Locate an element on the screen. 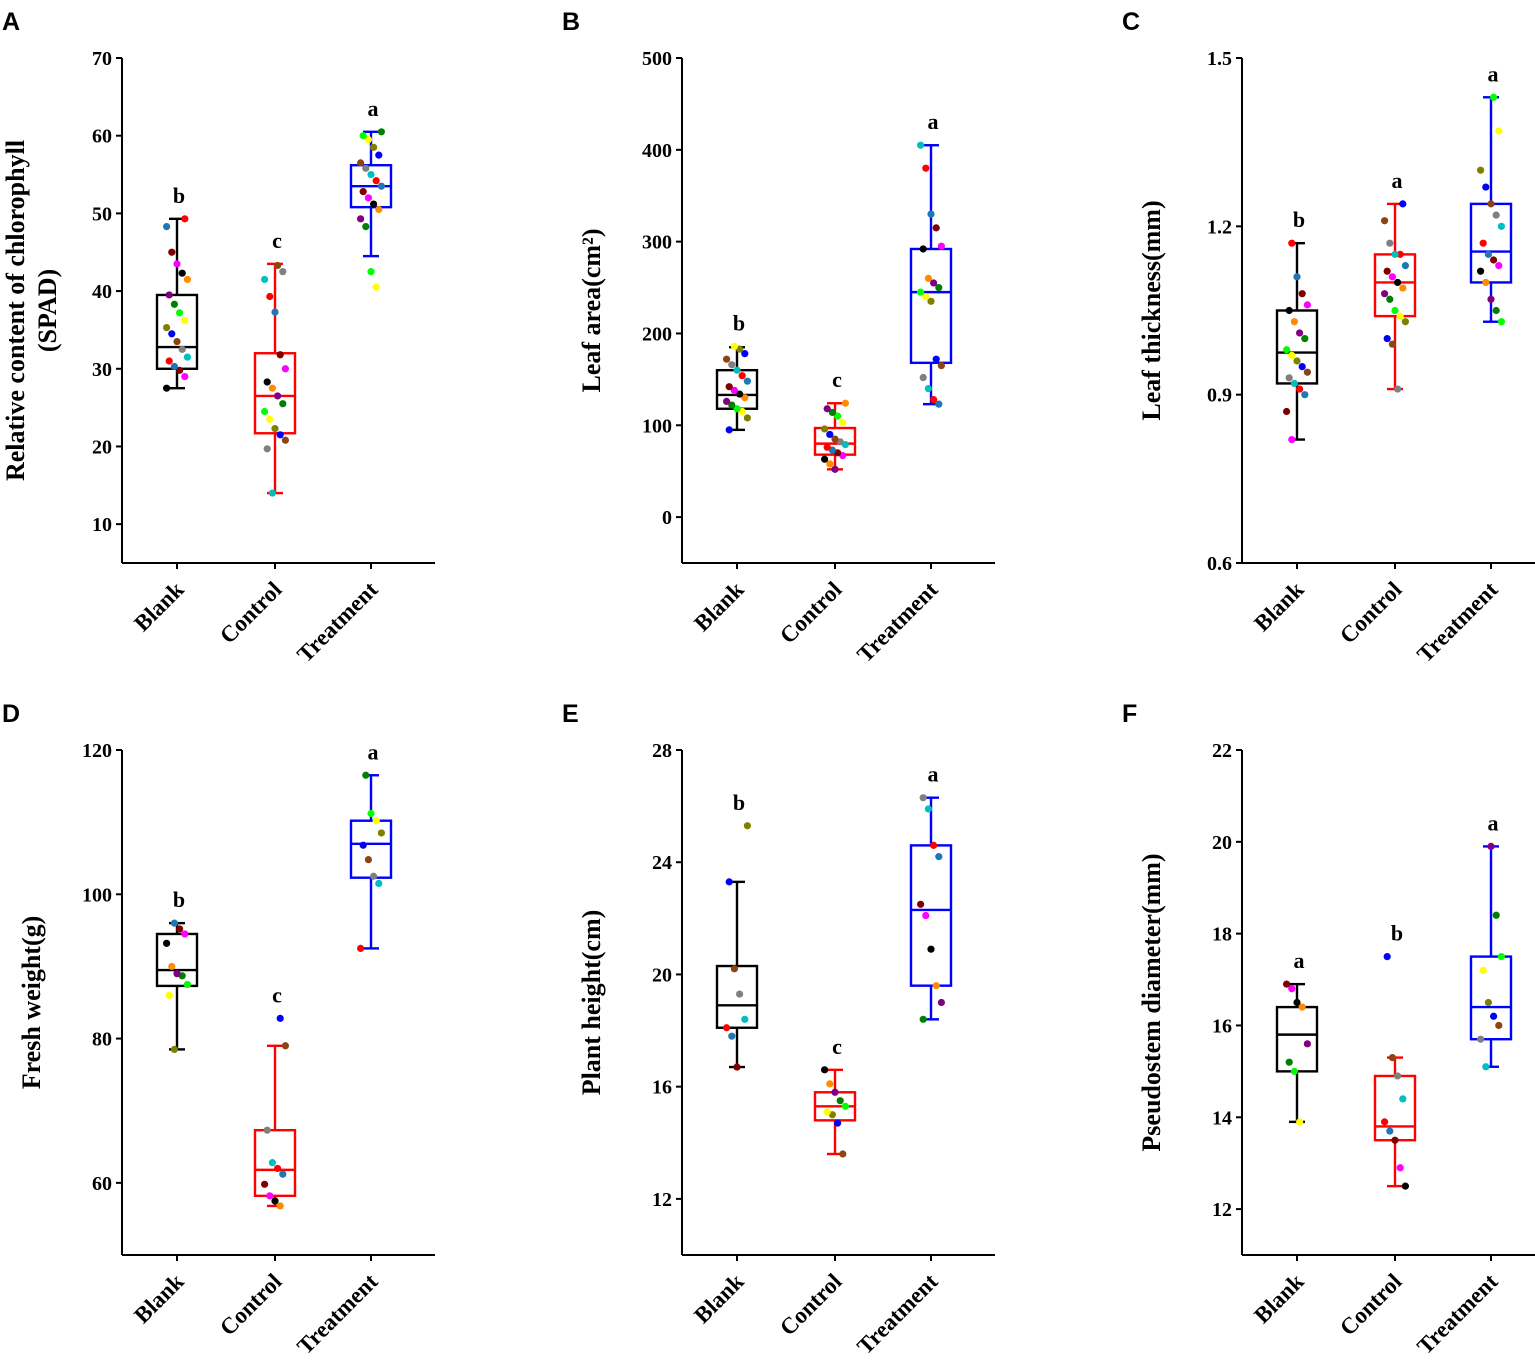 The width and height of the screenshot is (1535, 1371). y-tick-label: 40 is located at coordinates (102, 292).